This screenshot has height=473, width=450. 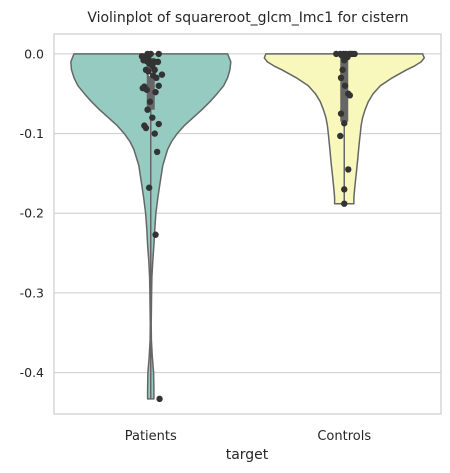 I want to click on x-tick-labels: Patients Controls, so click(x=248, y=436).